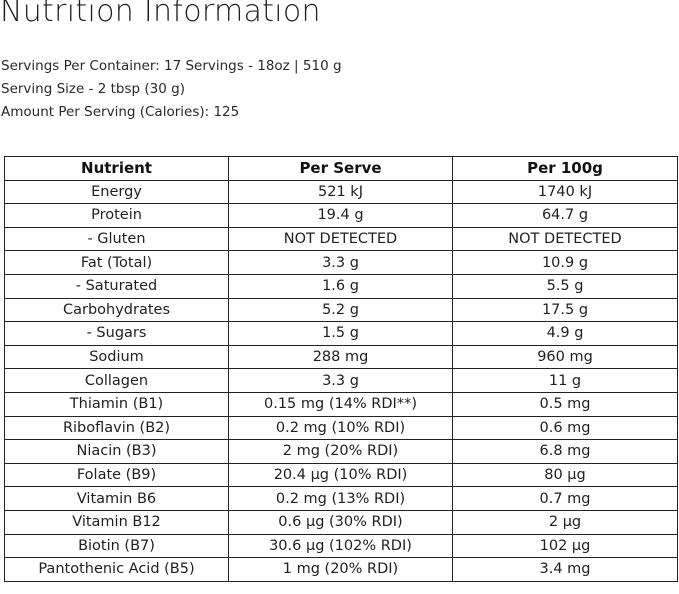 The image size is (679, 594). I want to click on nutrient-cell: Carbohydrates, so click(116, 310).